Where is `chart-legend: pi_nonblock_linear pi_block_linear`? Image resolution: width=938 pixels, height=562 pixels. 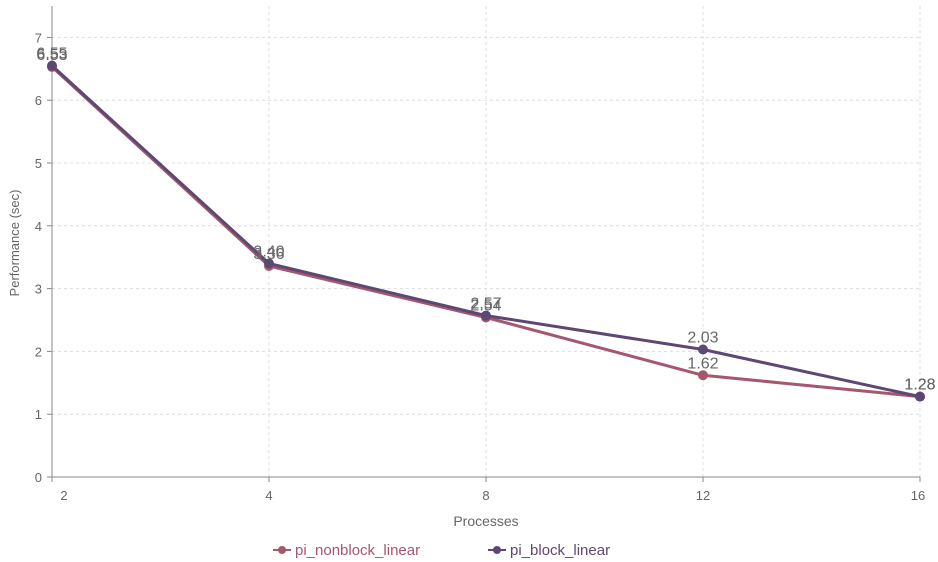 chart-legend: pi_nonblock_linear pi_block_linear is located at coordinates (469, 550).